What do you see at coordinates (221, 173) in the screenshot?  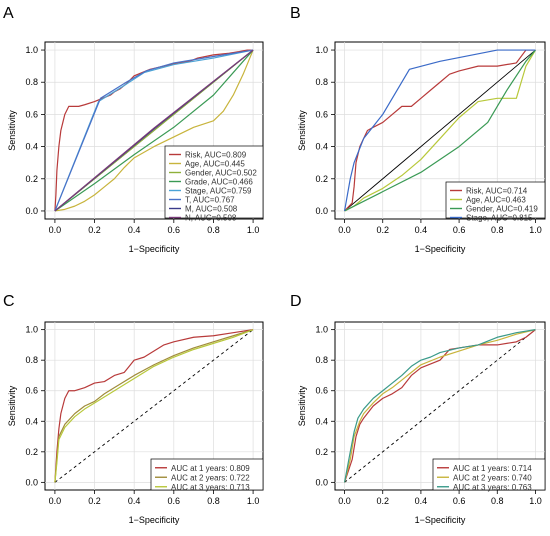 I see `legend-entry: Gender, AUC=0.502` at bounding box center [221, 173].